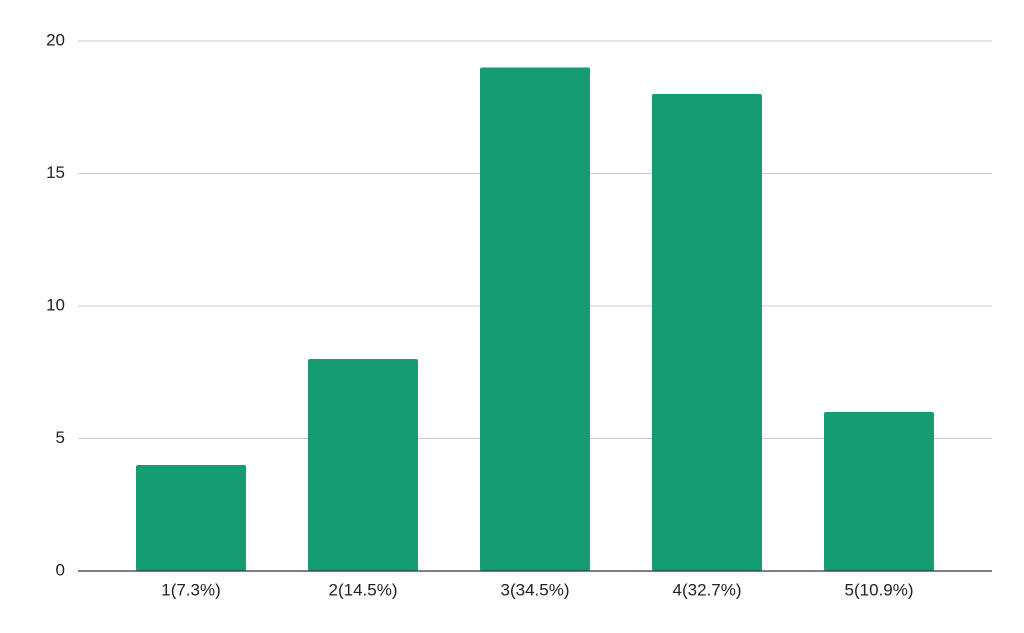 The height and width of the screenshot is (633, 1024). I want to click on y-tick-label: 15, so click(55, 172).